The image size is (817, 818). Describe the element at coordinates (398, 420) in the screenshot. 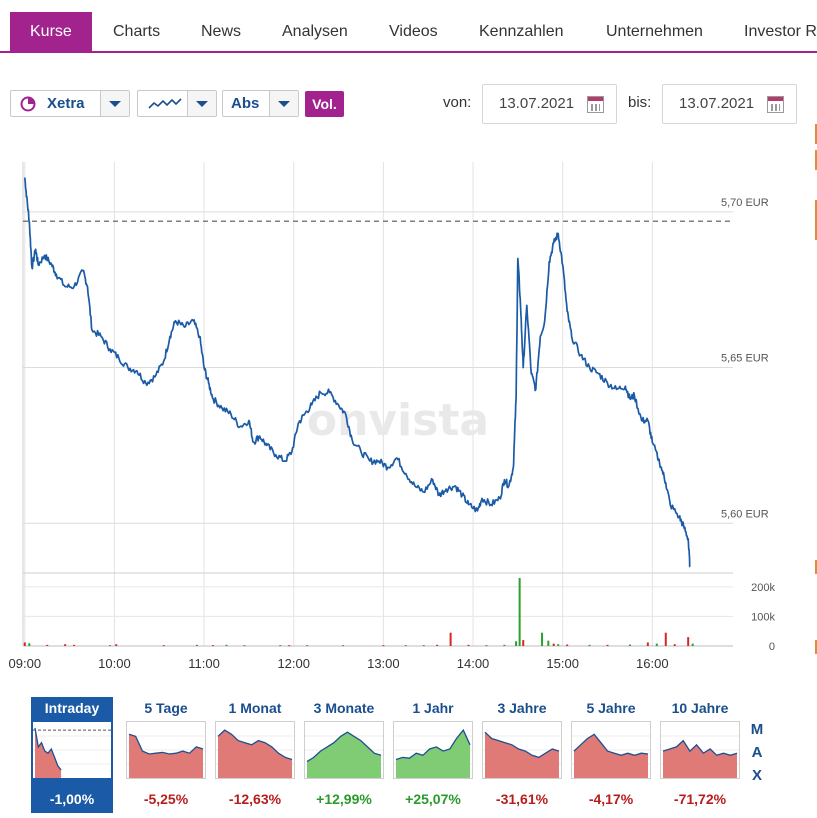

I see `onvista-watermark: onvista` at that location.